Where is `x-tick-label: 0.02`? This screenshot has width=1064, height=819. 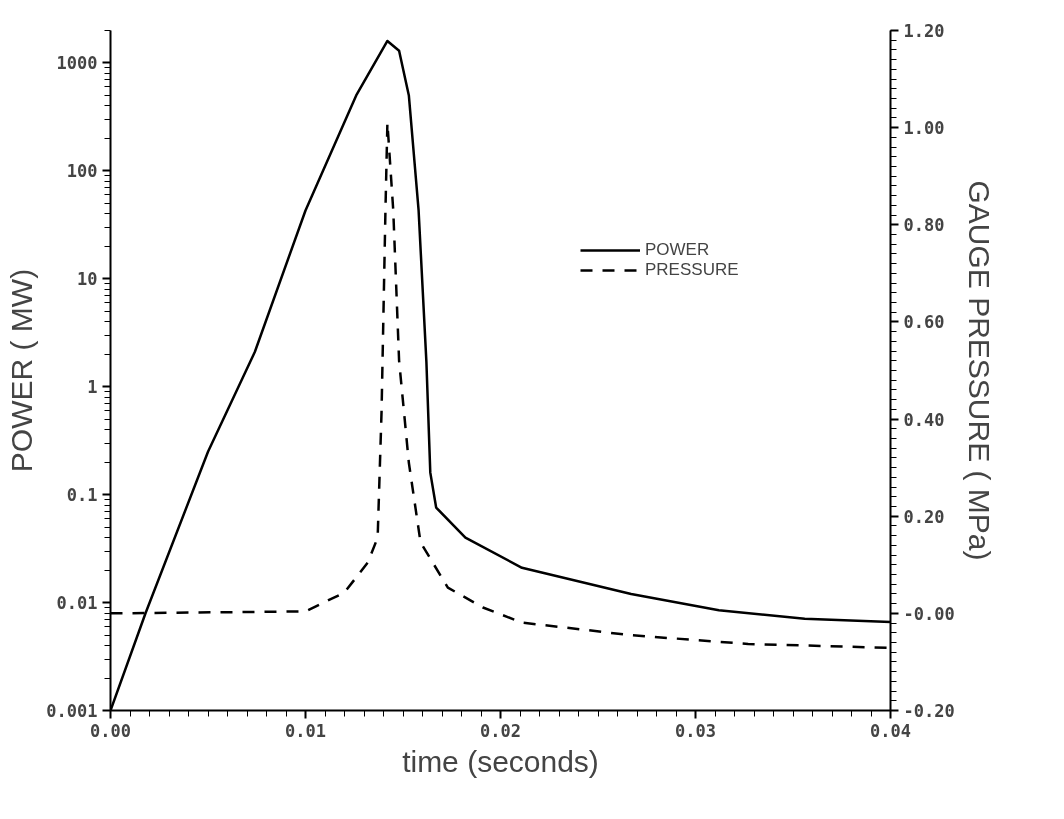
x-tick-label: 0.02 is located at coordinates (500, 730).